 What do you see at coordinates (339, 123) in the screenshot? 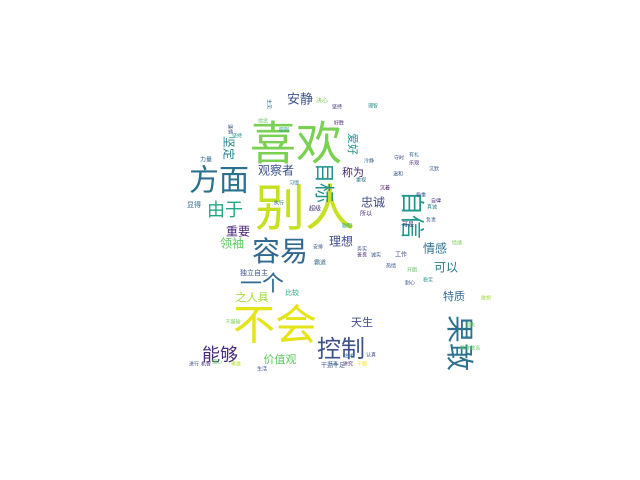
I see `word-cloud-word: 好胜` at bounding box center [339, 123].